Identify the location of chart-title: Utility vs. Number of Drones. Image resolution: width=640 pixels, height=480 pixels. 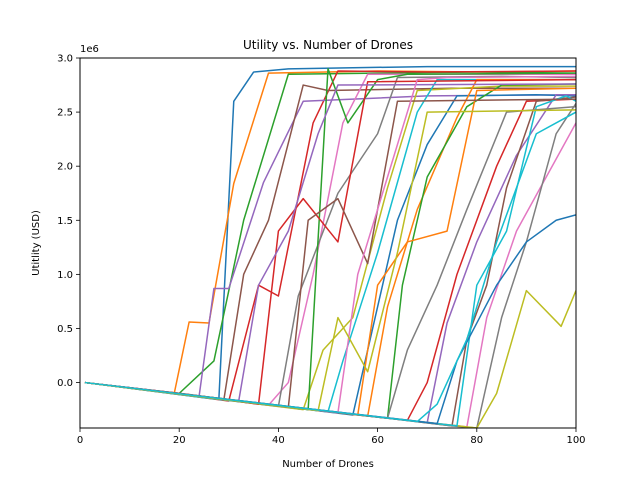
(328, 45).